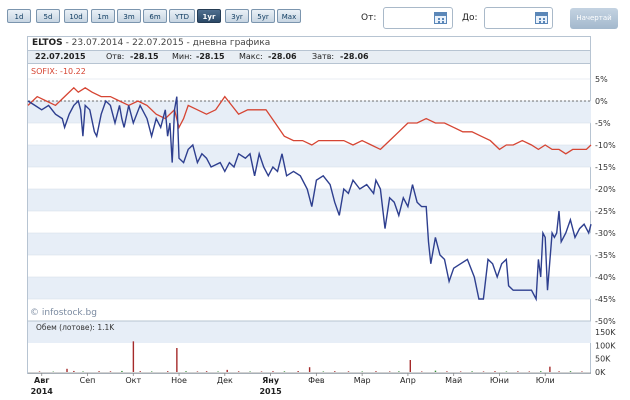 This screenshot has width=630, height=400. I want to click on y-tick-label: -50%, so click(605, 321).